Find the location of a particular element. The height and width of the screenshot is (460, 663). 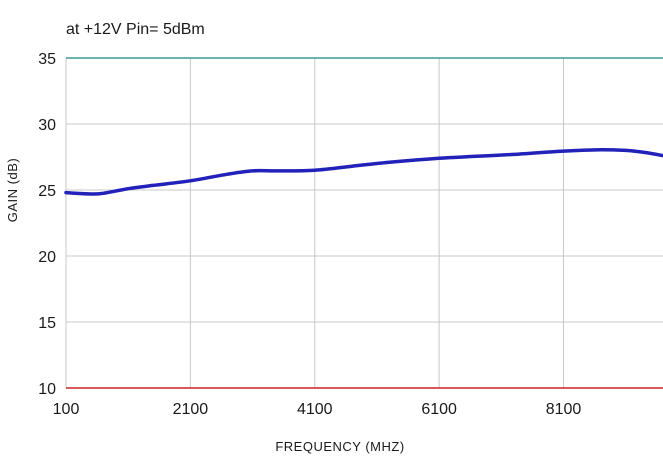

x-tick-6100: 6100 is located at coordinates (439, 409).